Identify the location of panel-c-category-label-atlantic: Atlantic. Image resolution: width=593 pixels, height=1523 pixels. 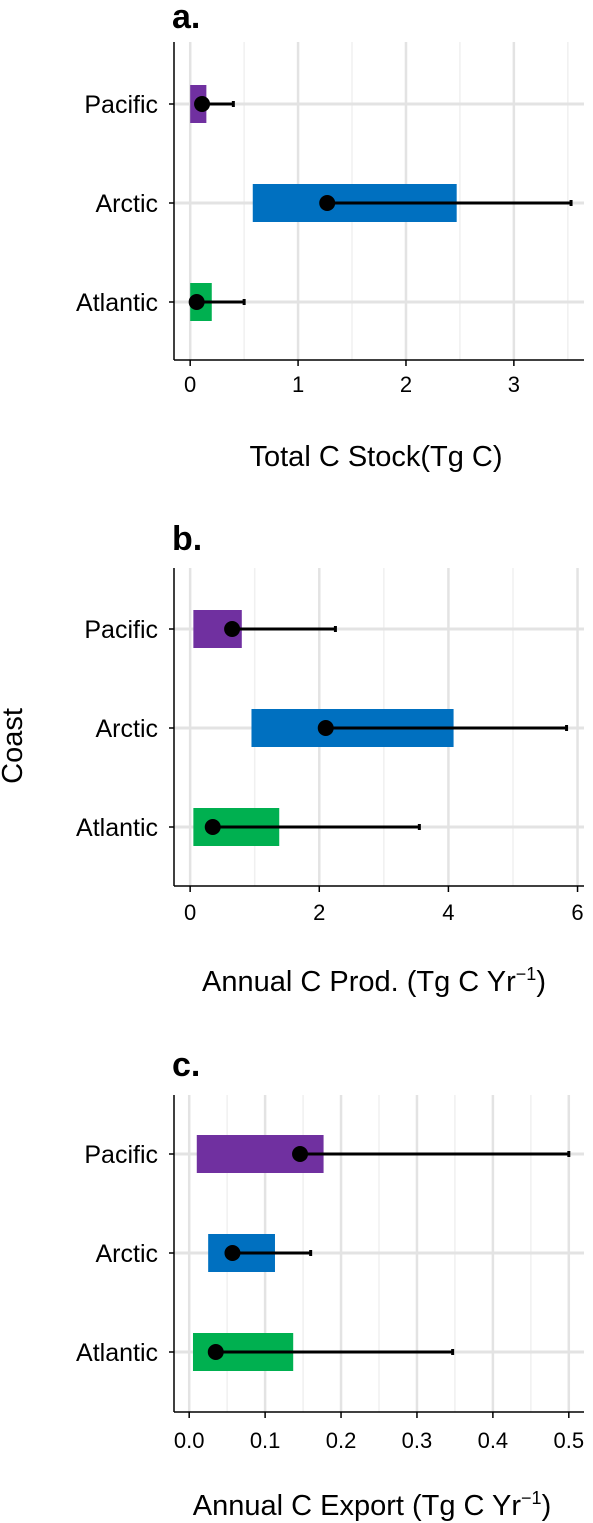
(117, 1353).